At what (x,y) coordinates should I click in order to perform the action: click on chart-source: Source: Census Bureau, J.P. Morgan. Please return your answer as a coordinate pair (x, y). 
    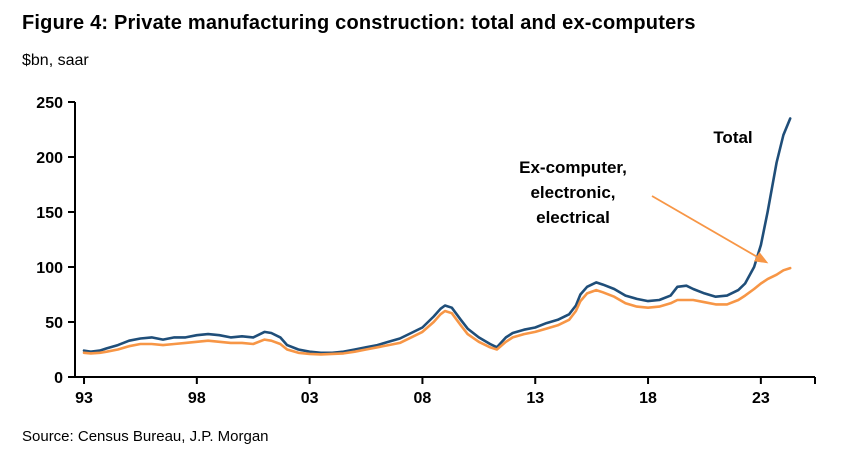
    Looking at the image, I should click on (145, 436).